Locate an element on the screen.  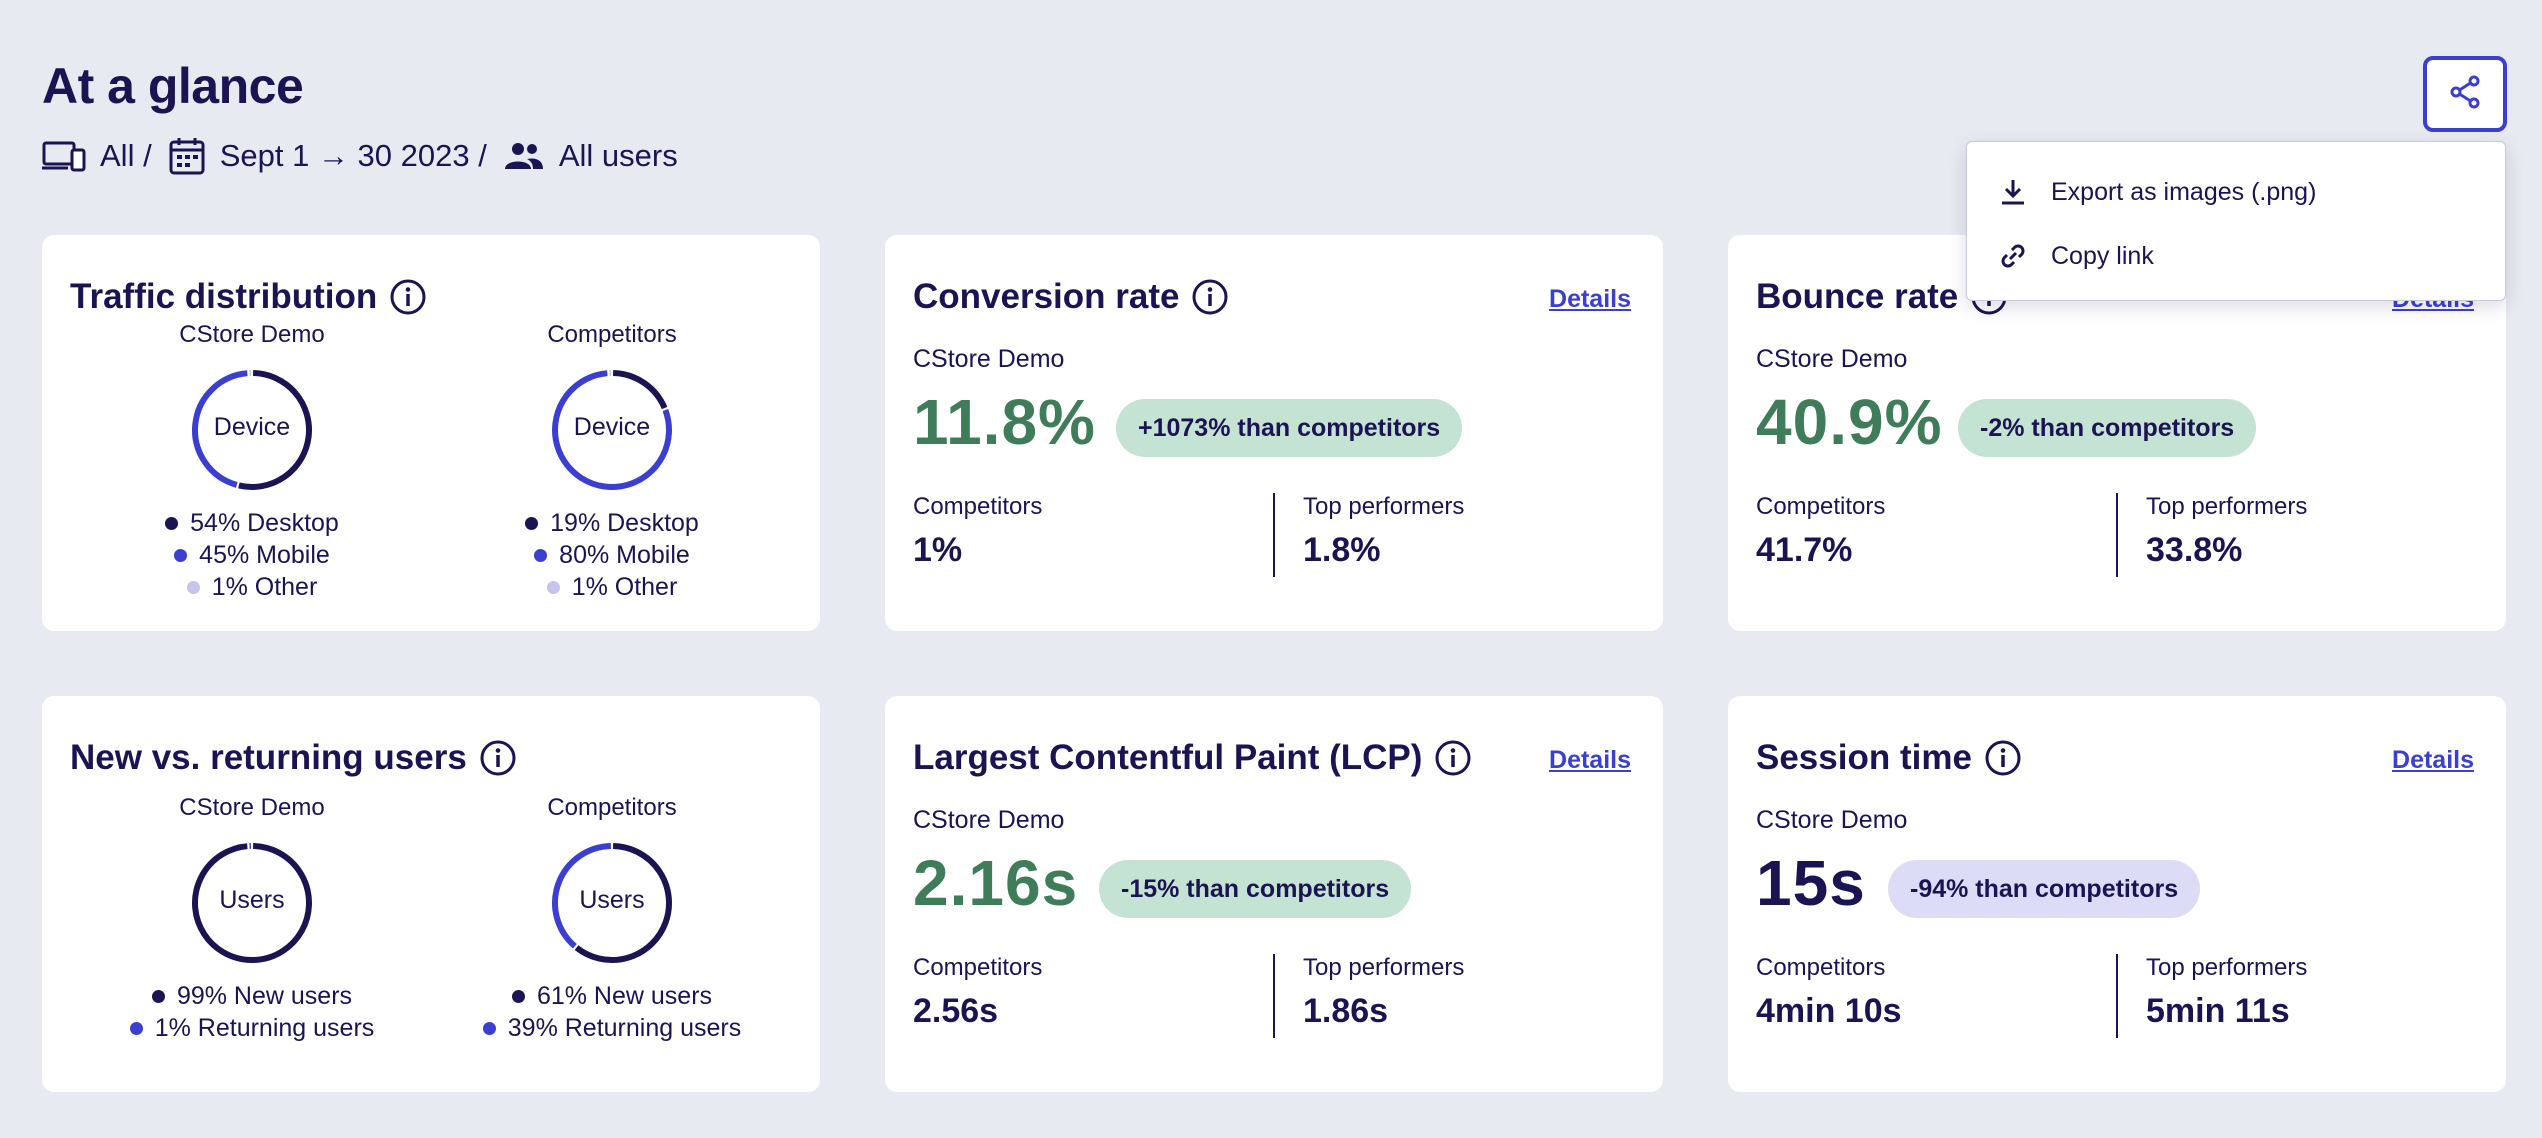
legend-label: 61% New users is located at coordinates (624, 996).